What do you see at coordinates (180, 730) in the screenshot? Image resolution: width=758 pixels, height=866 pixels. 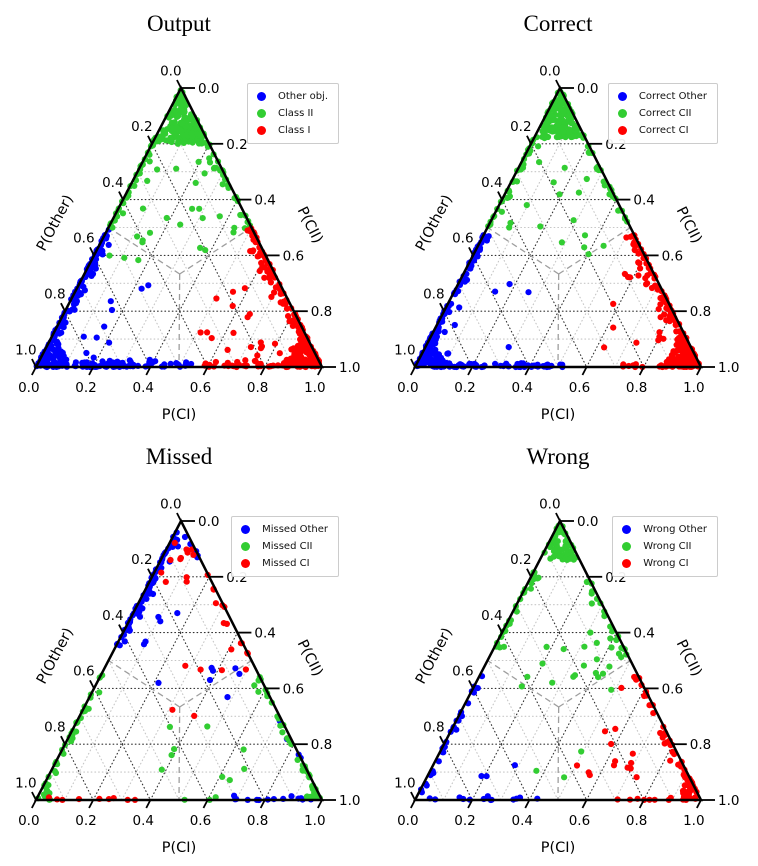 I see `partition-lines` at bounding box center [180, 730].